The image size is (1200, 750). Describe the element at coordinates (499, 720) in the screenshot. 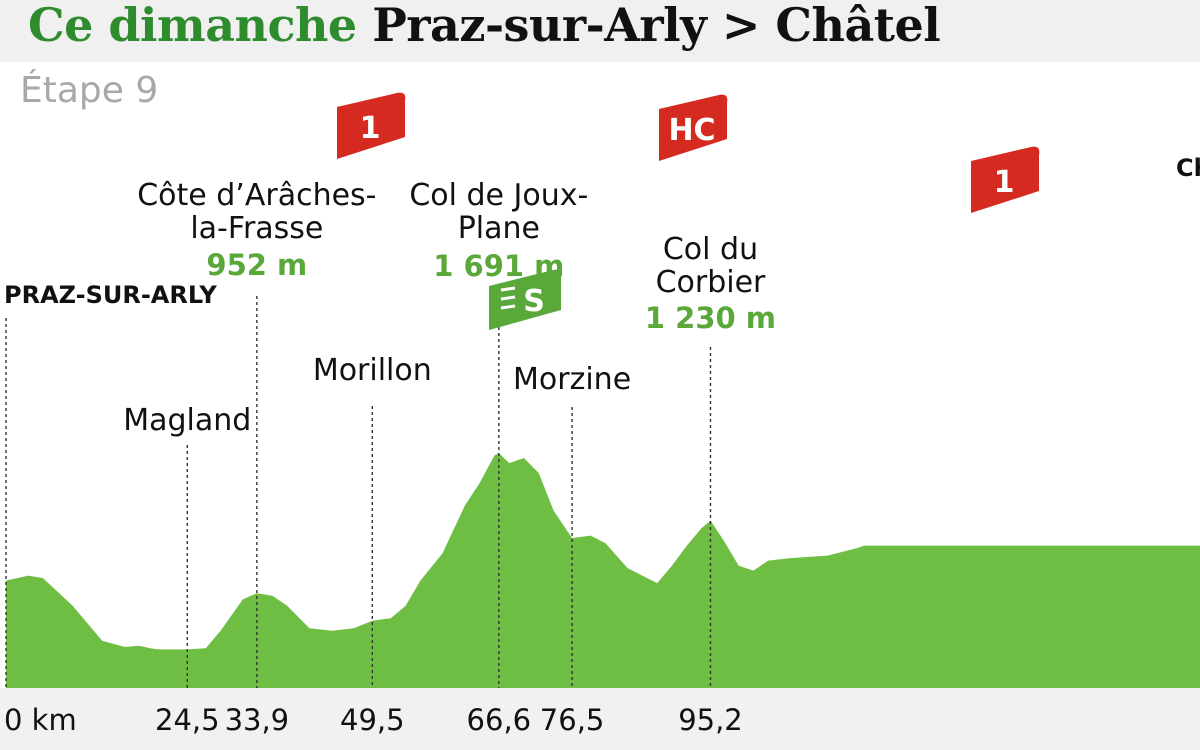

I see `waypoint-3-km-label: 66,6` at that location.